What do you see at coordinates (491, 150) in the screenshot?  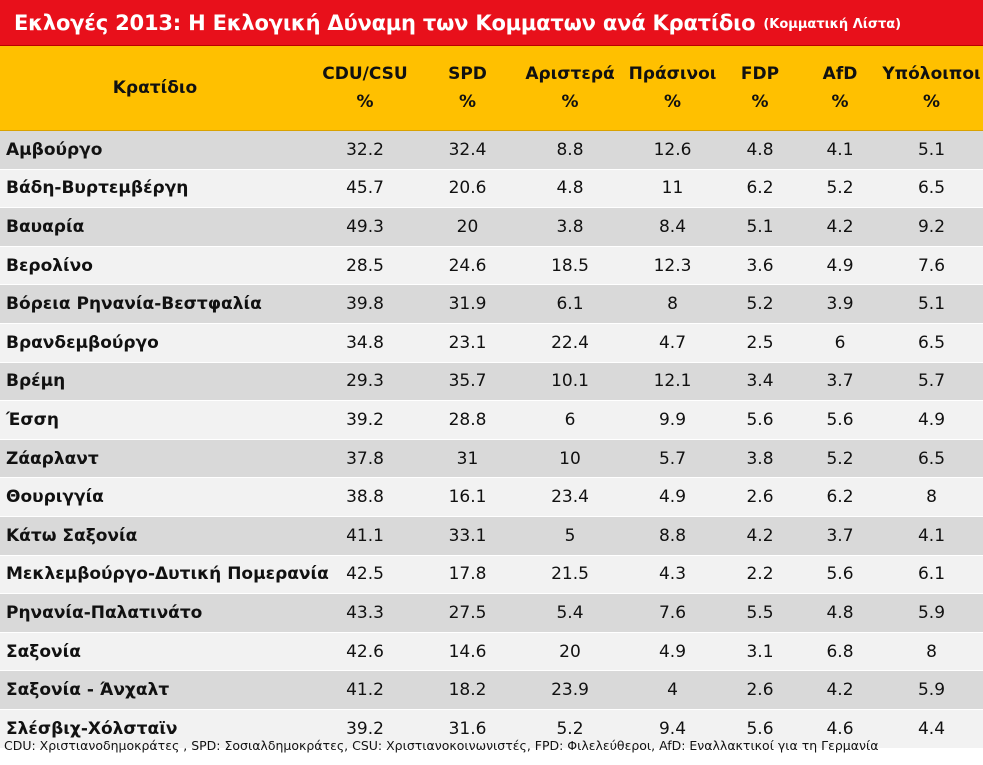 I see `table-row: Αμβούργο 32.2 32.4 8.8 12.6 4.8 4.1 5.1` at bounding box center [491, 150].